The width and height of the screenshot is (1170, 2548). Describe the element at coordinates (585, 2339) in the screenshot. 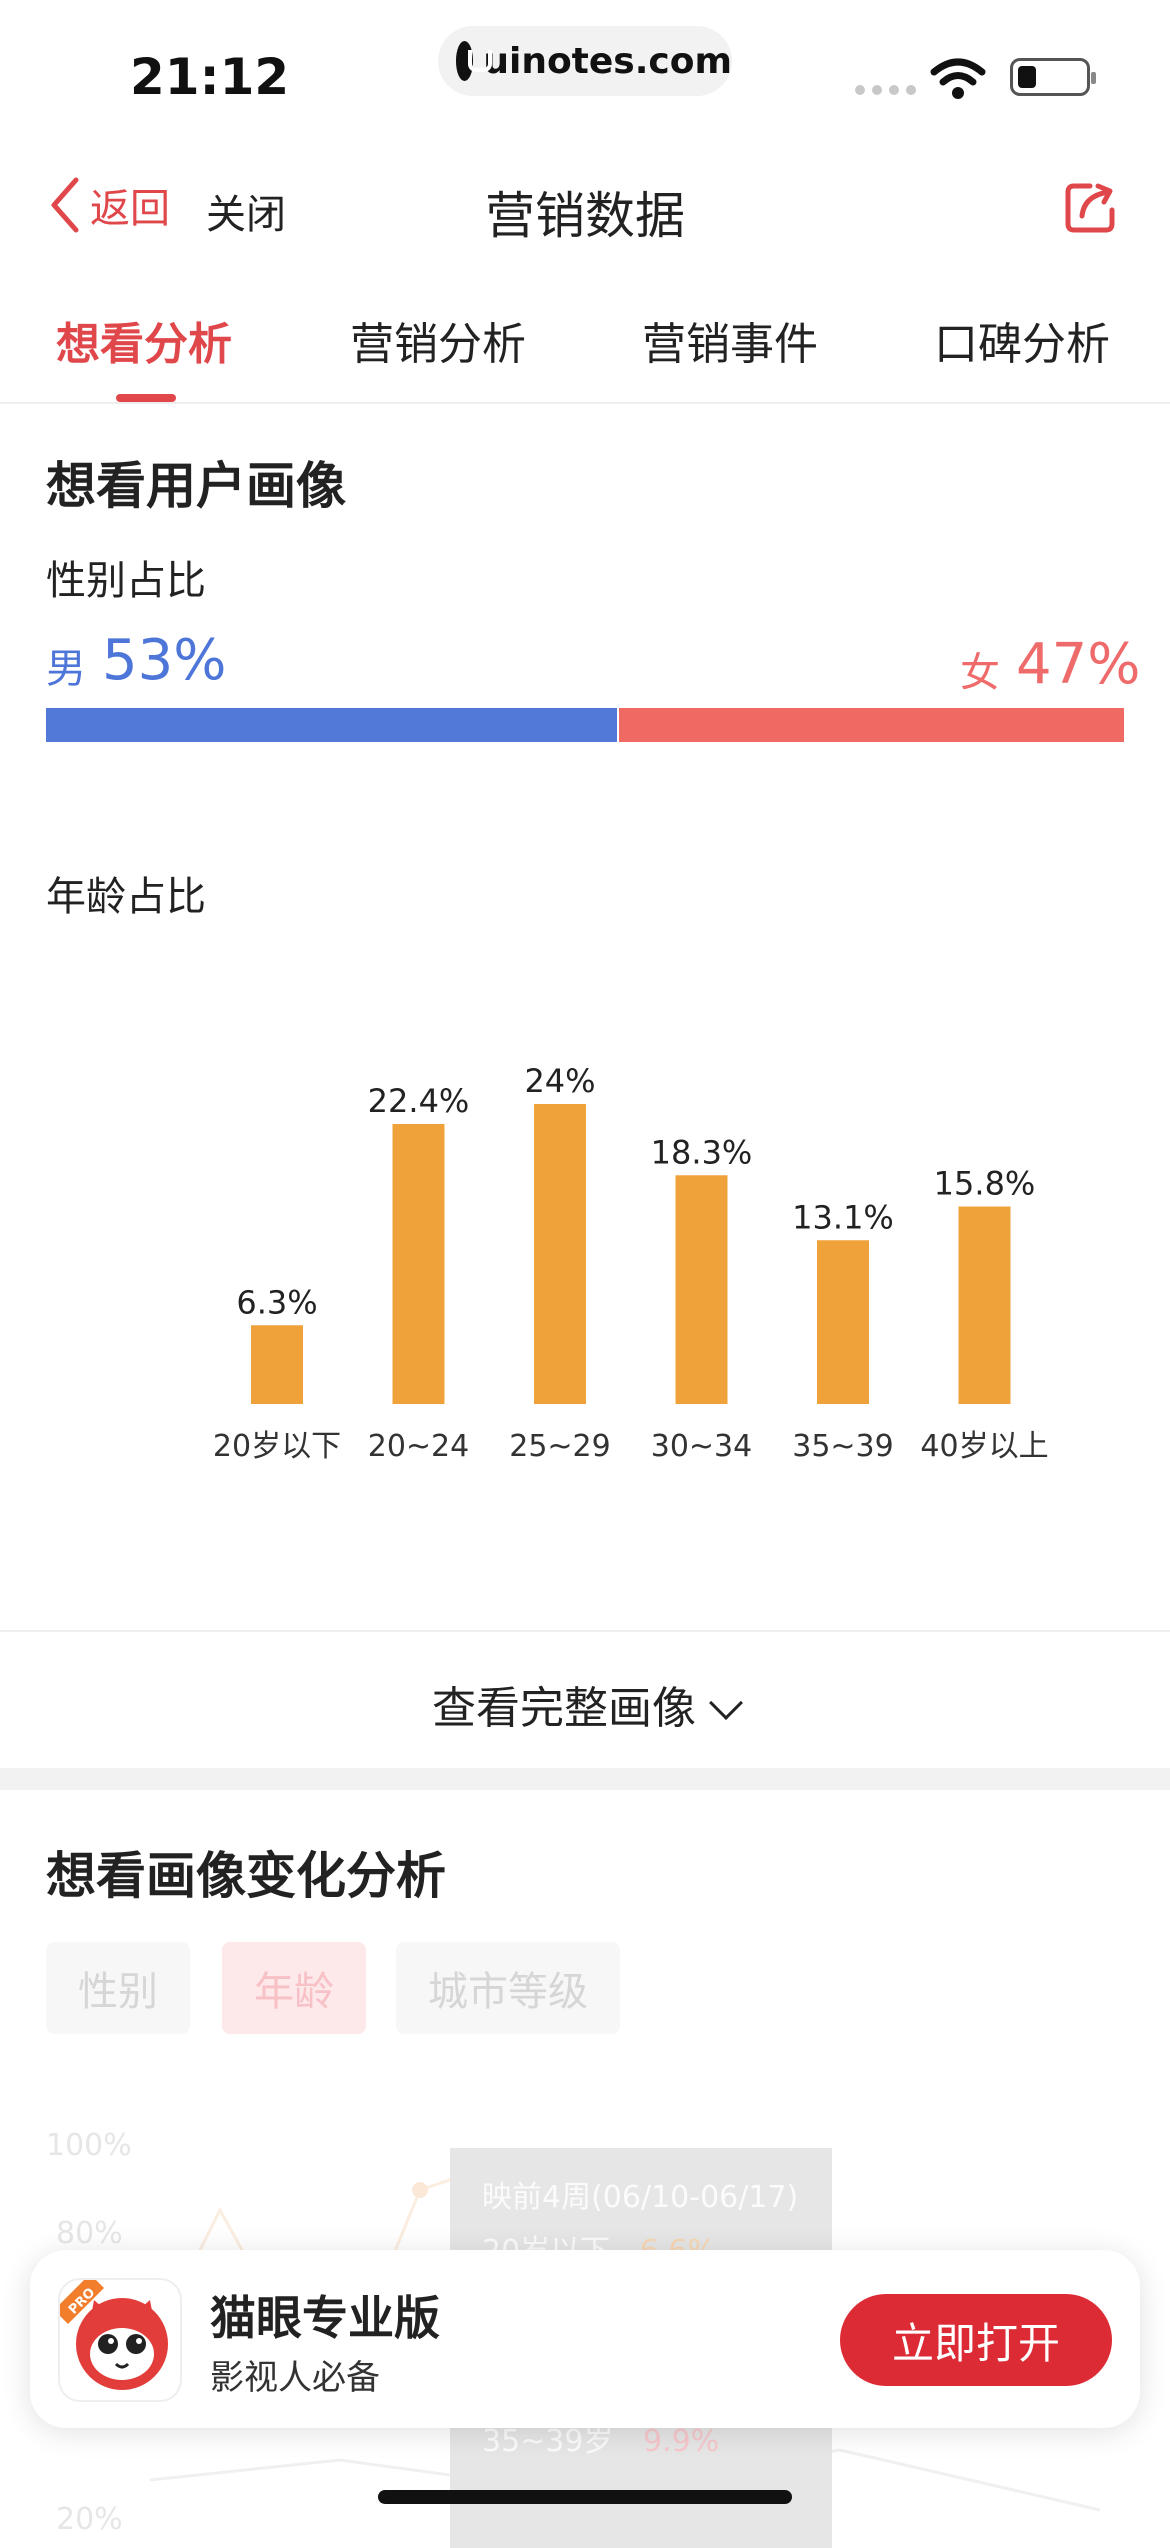

I see `app-download-banner: PRO 猫眼专业版 影视人必备 立即打开` at that location.